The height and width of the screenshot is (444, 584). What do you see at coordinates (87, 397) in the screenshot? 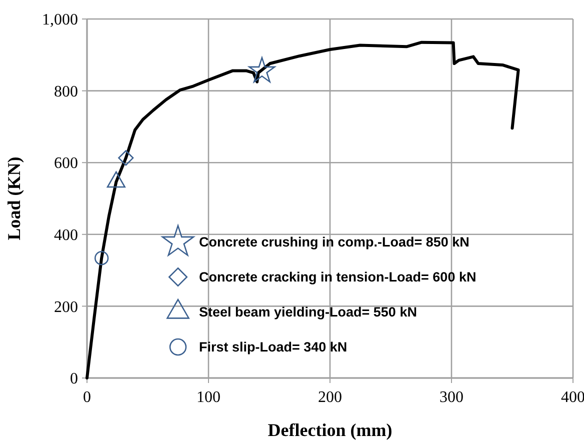
I see `x-tick-label: 0` at bounding box center [87, 397].